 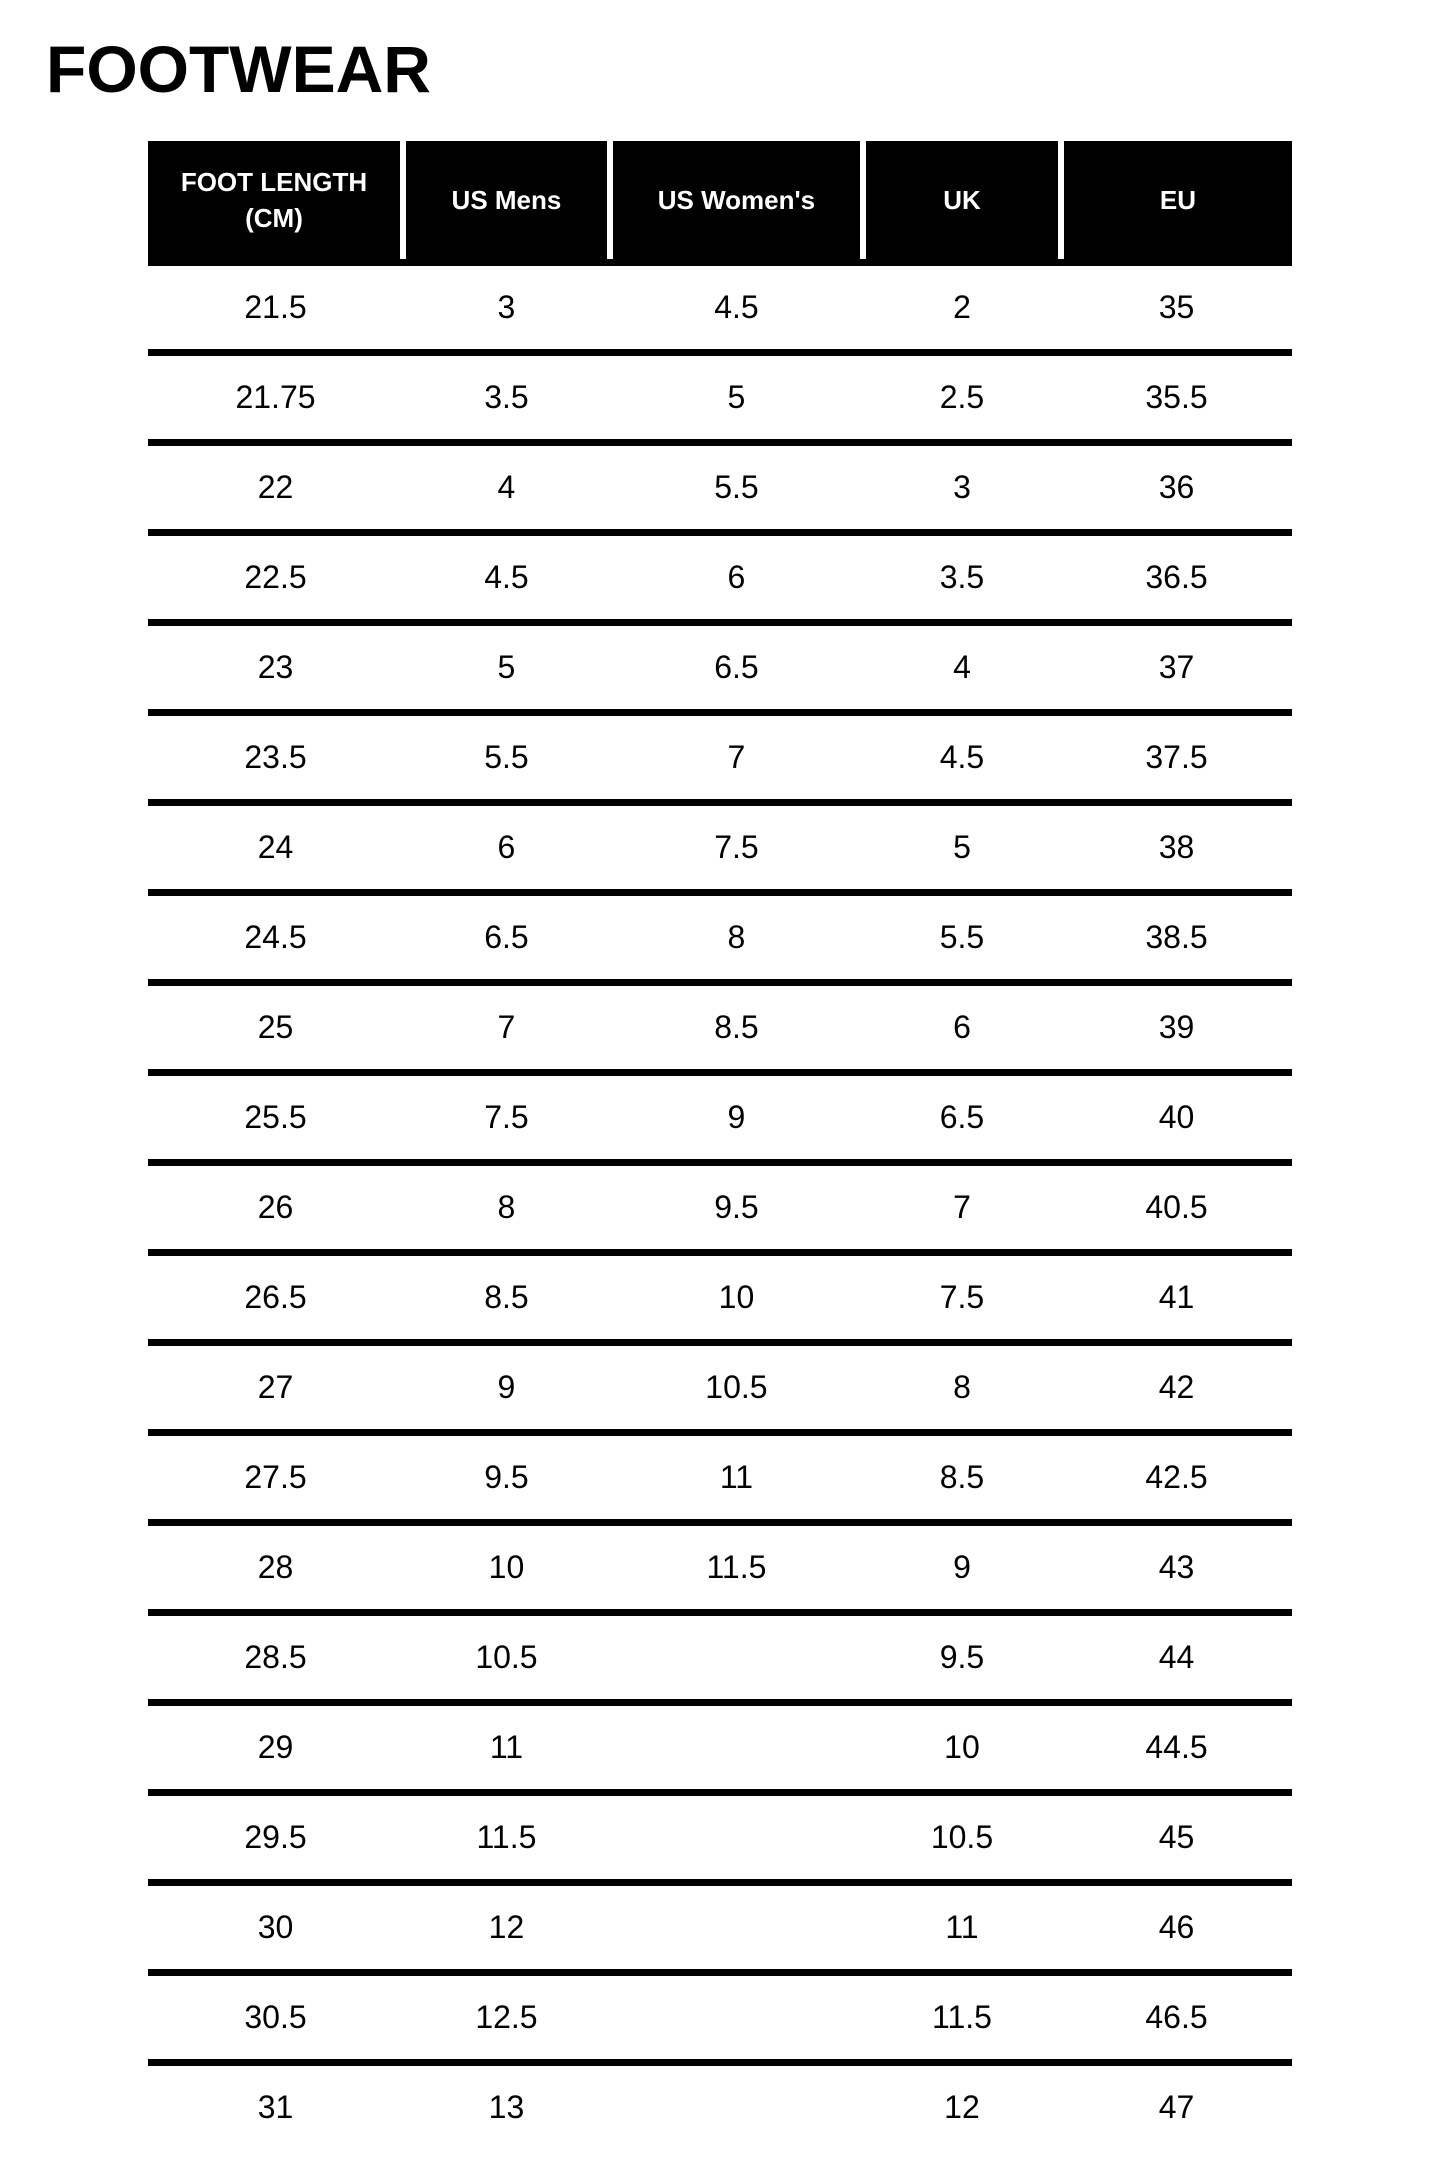 What do you see at coordinates (1176, 1116) in the screenshot?
I see `table-cell: 40` at bounding box center [1176, 1116].